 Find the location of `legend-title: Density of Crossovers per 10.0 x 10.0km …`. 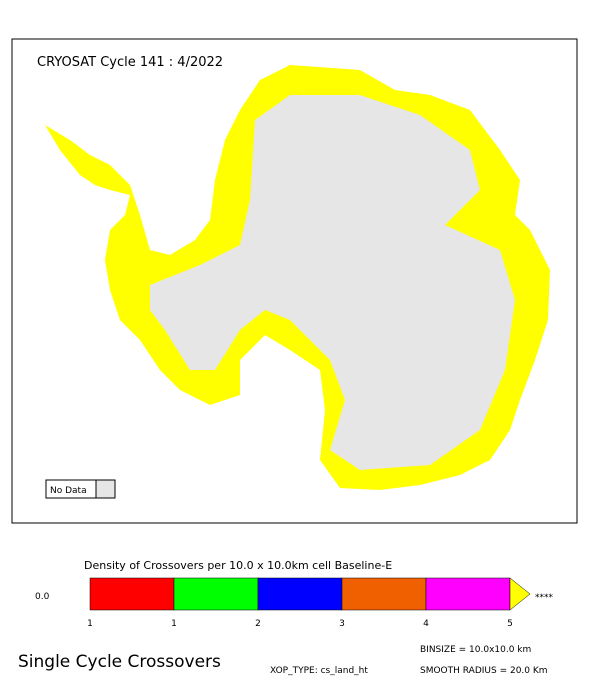

legend-title: Density of Crossovers per 10.0 x 10.0km … is located at coordinates (238, 565).